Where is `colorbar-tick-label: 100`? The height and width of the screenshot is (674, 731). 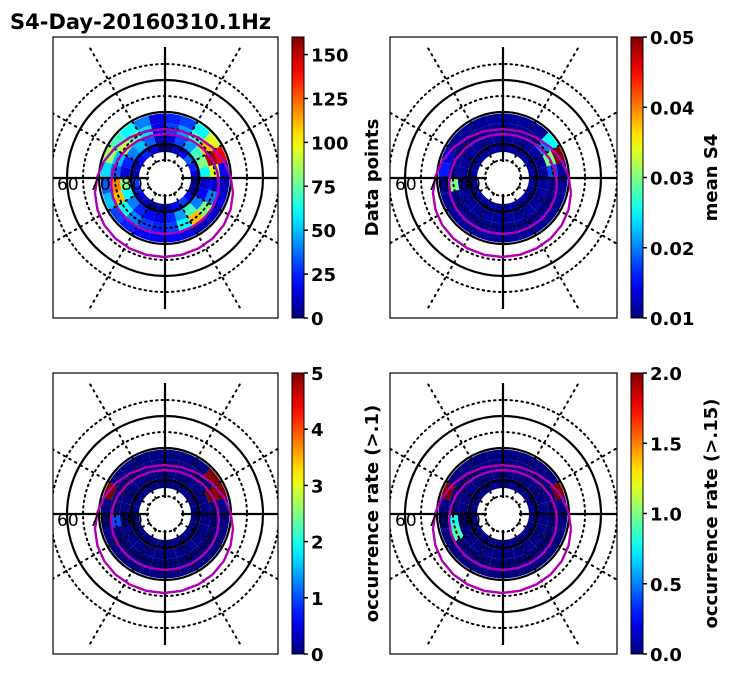 colorbar-tick-label: 100 is located at coordinates (330, 143).